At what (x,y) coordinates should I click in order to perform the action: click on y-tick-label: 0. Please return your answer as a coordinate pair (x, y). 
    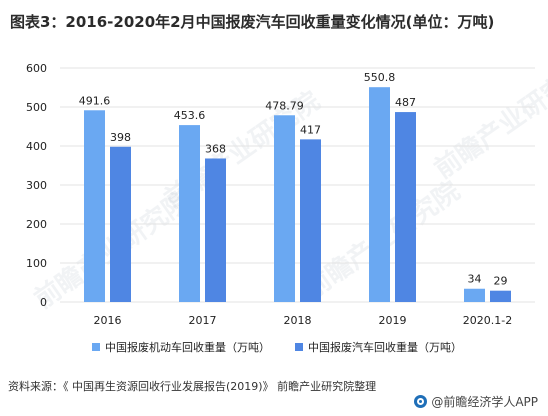
    Looking at the image, I should click on (43, 302).